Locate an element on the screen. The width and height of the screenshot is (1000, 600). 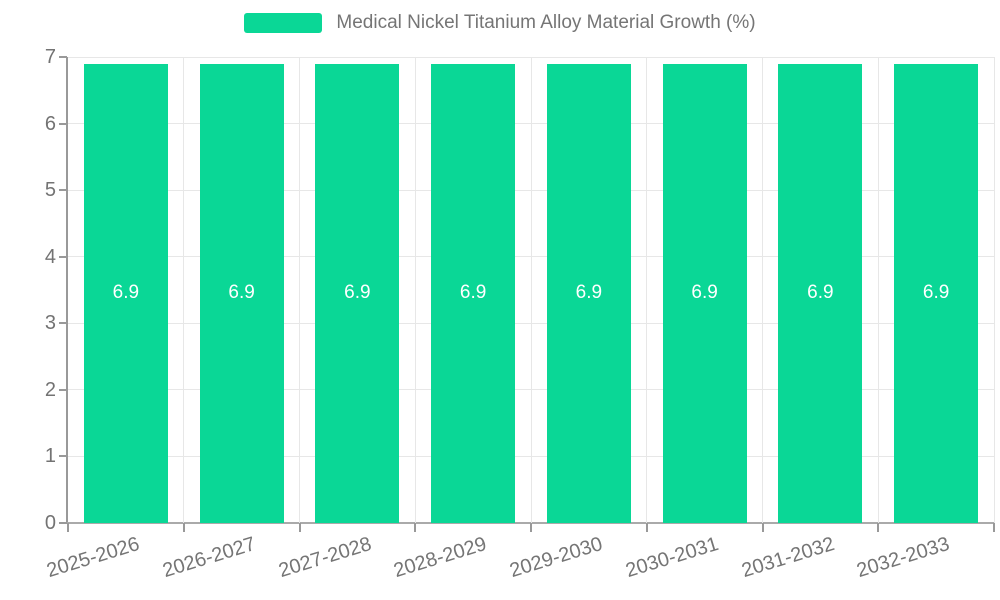
x-category-label: 2029-2030 is located at coordinates (556, 558).